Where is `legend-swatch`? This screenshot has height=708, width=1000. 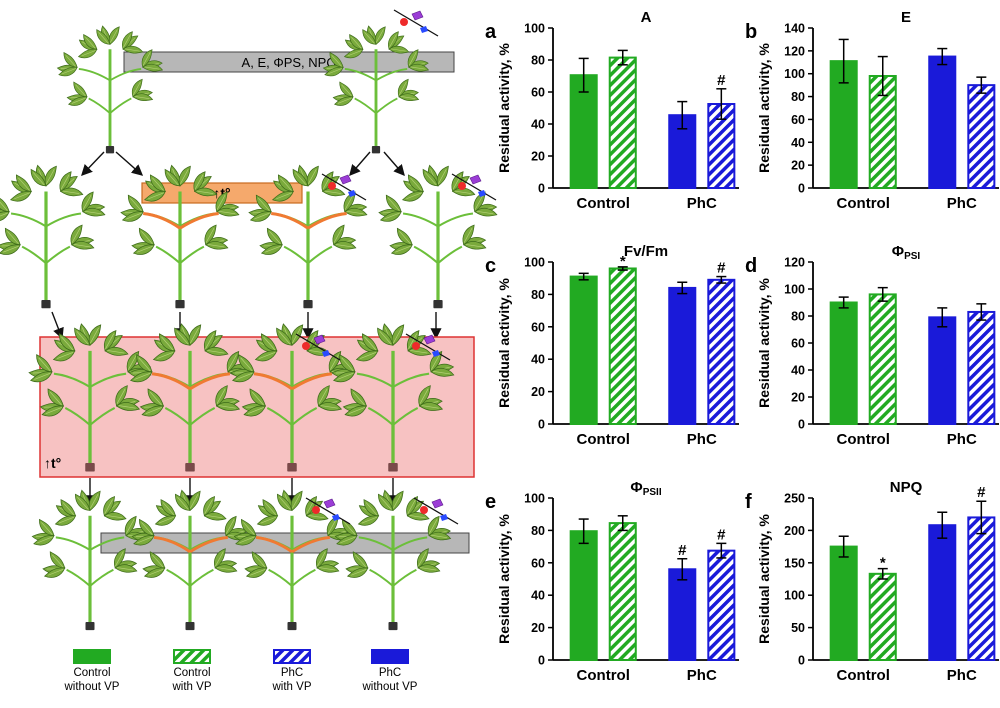
legend-swatch is located at coordinates (292, 656).